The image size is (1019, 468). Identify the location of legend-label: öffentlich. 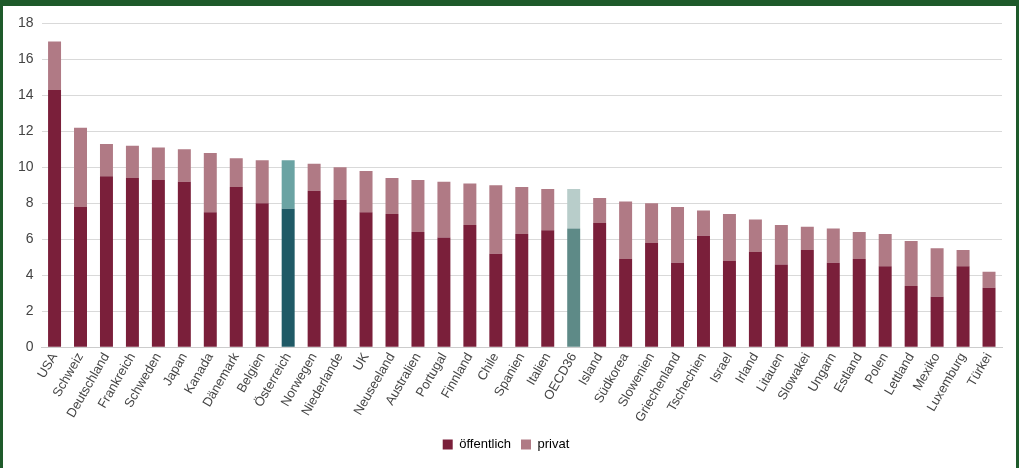
(485, 444).